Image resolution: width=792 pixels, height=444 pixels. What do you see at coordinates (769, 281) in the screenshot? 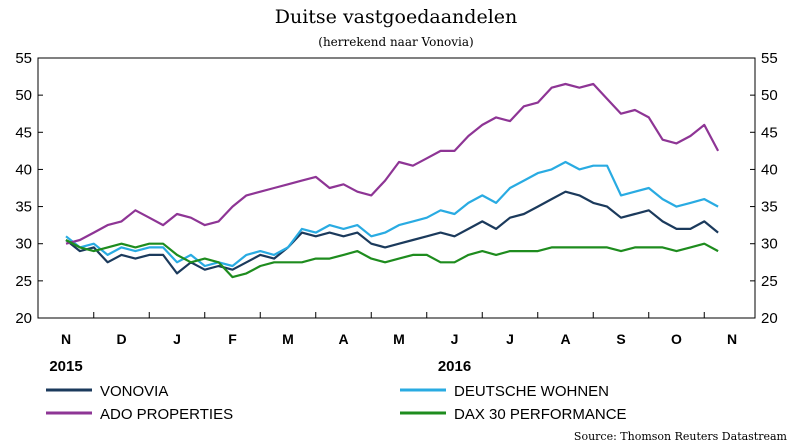
I see `y-tick-label-right: 25` at bounding box center [769, 281].